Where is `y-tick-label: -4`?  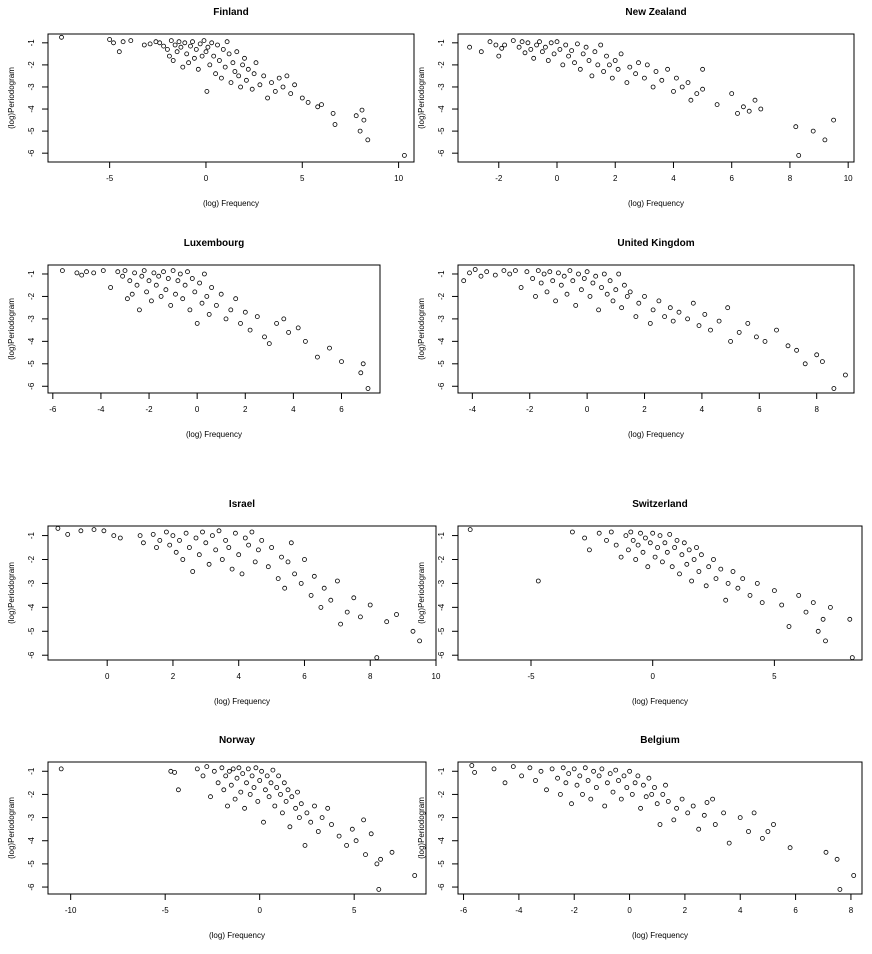 y-tick-label: -4 is located at coordinates (441, 841).